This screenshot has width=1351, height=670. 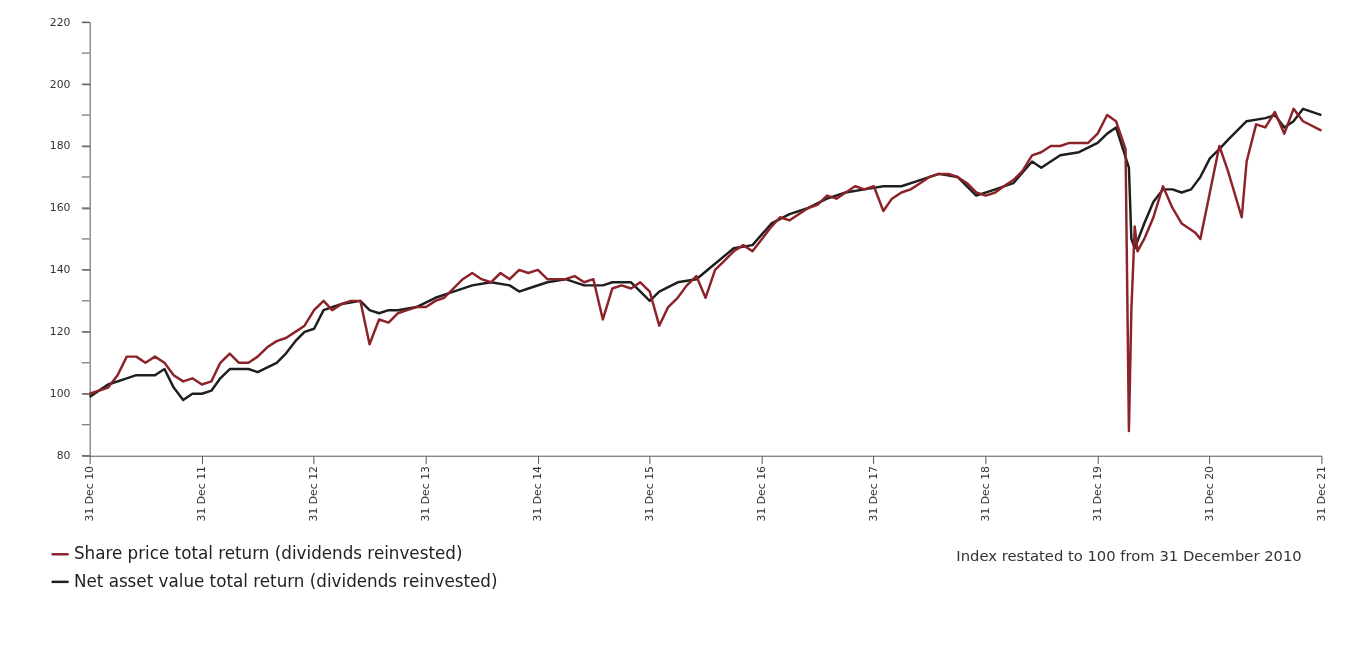 What do you see at coordinates (538, 493) in the screenshot?
I see `x-tick-label: 31 Dec 14` at bounding box center [538, 493].